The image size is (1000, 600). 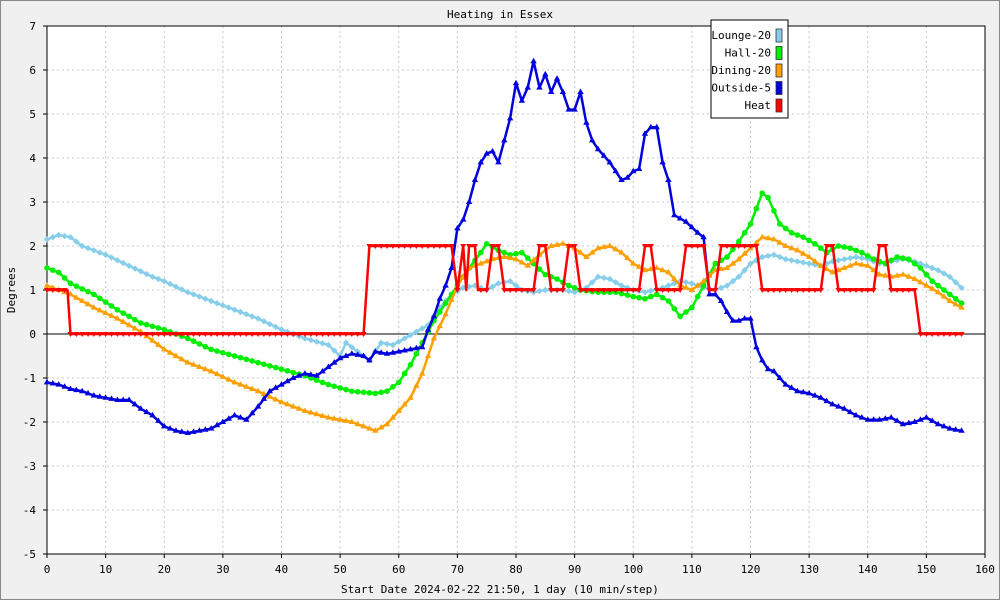 What do you see at coordinates (749, 69) in the screenshot?
I see `legend: Lounge-20 Hall-20 Dining-20 Outside-5 Heat` at bounding box center [749, 69].